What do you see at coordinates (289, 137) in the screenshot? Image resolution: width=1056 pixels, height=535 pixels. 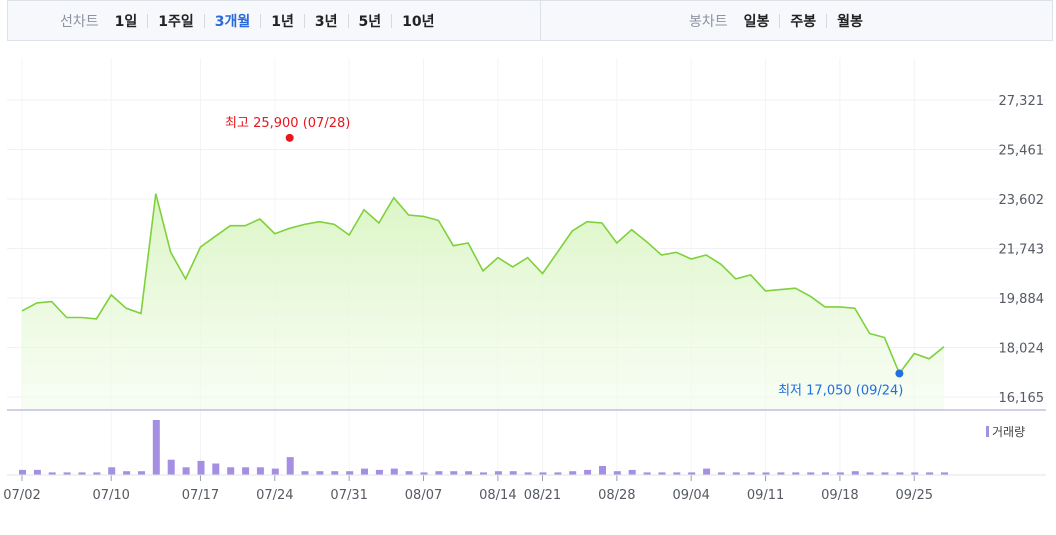 I see `high-price-marker` at bounding box center [289, 137].